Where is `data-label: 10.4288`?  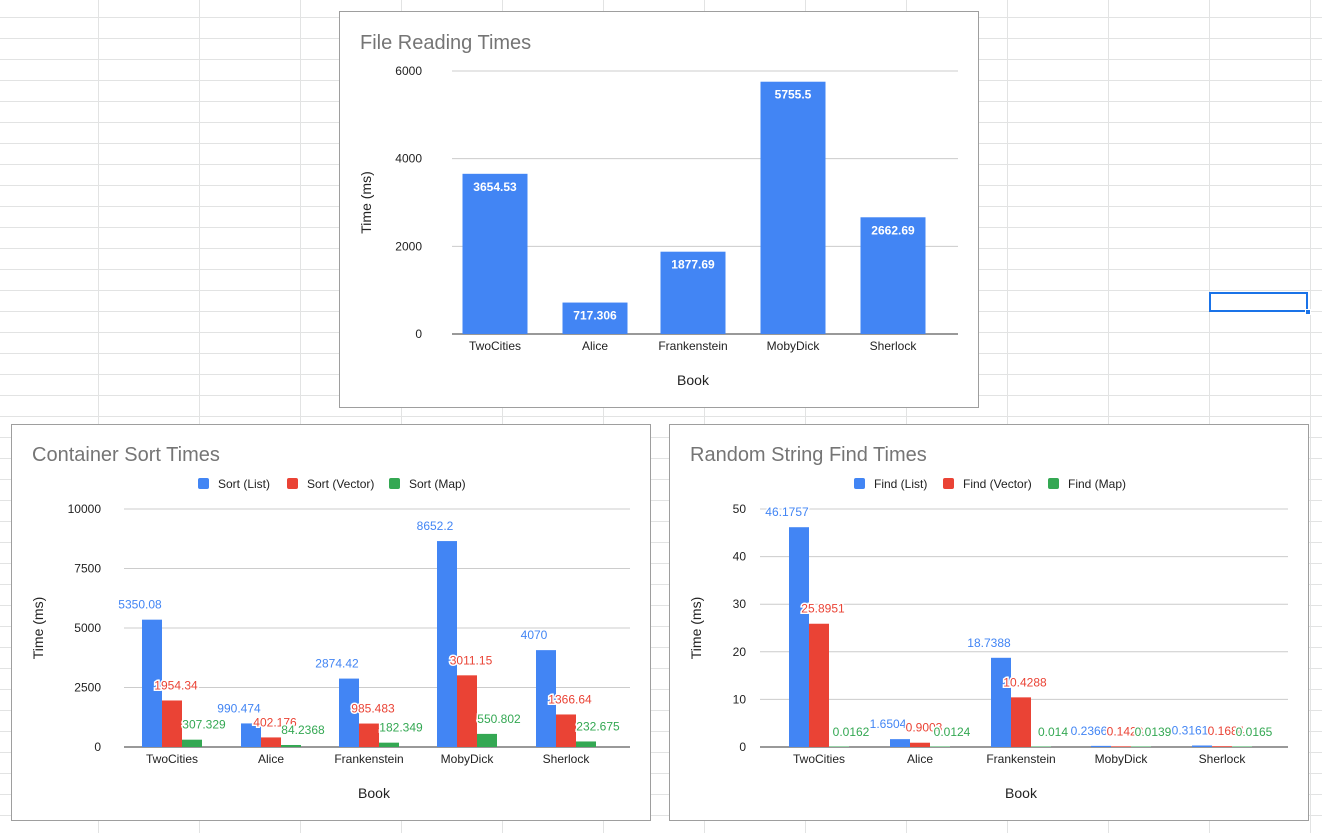 data-label: 10.4288 is located at coordinates (1025, 682).